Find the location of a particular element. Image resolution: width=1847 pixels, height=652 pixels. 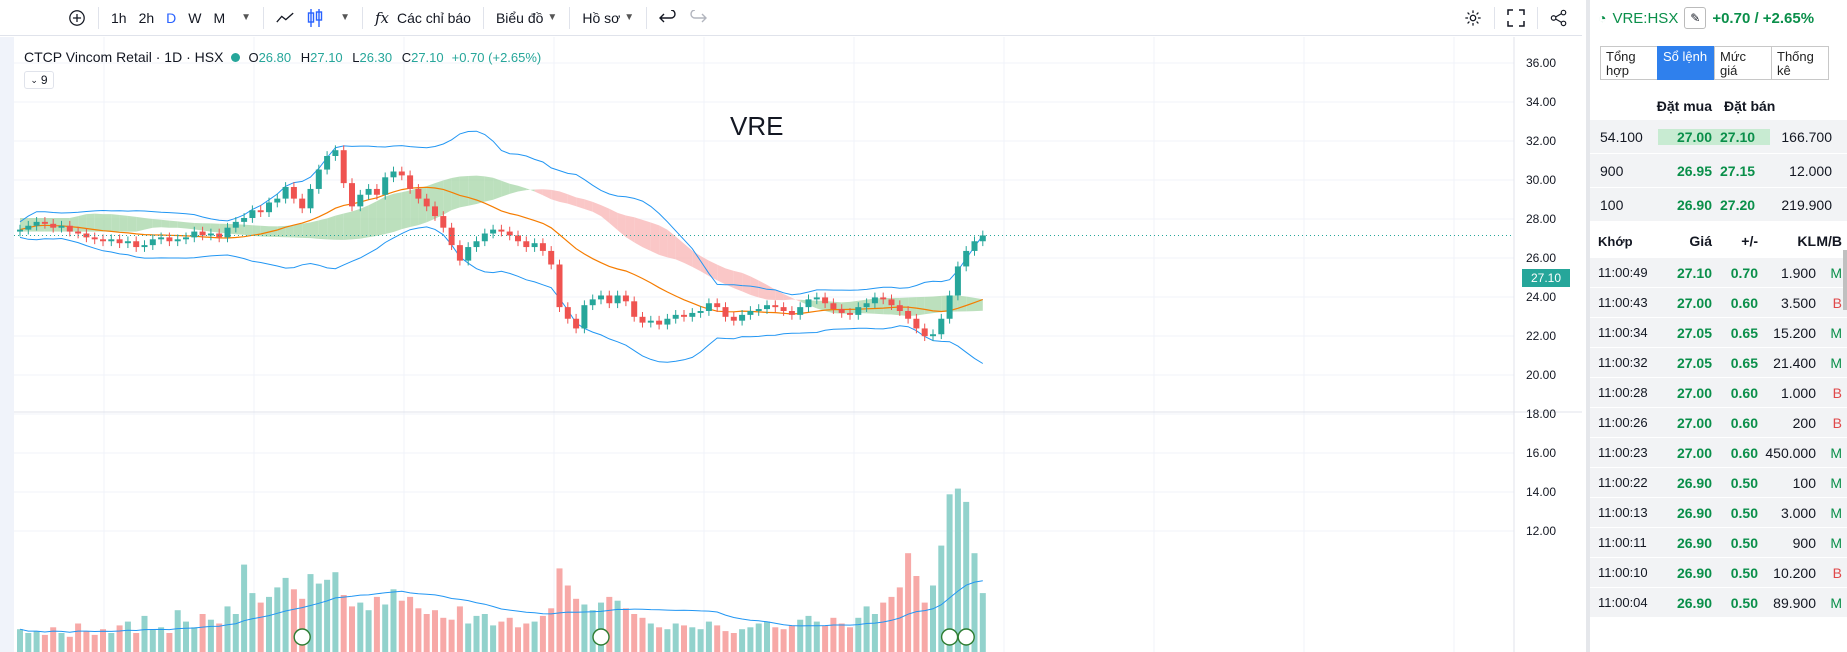

undo-button is located at coordinates (668, 18).